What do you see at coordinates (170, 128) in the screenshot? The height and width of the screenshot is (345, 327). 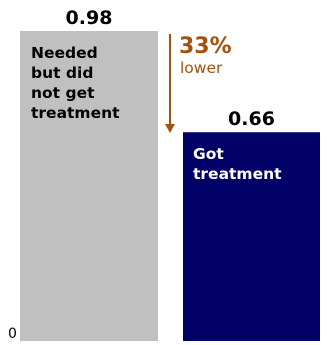 I see `difference-arrow-head` at bounding box center [170, 128].